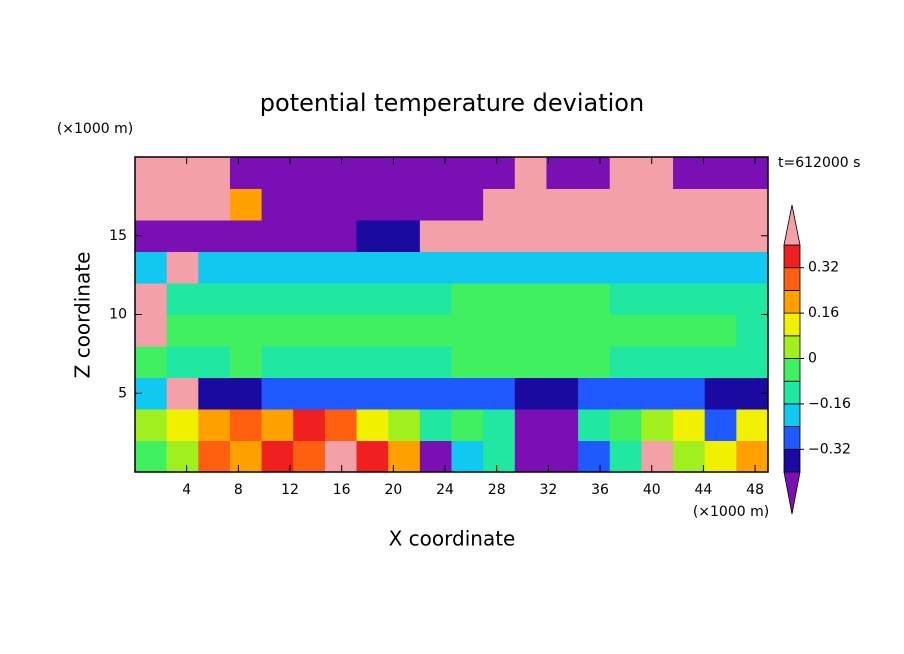  I want to click on y-axis-label: Z coordinate, so click(83, 315).